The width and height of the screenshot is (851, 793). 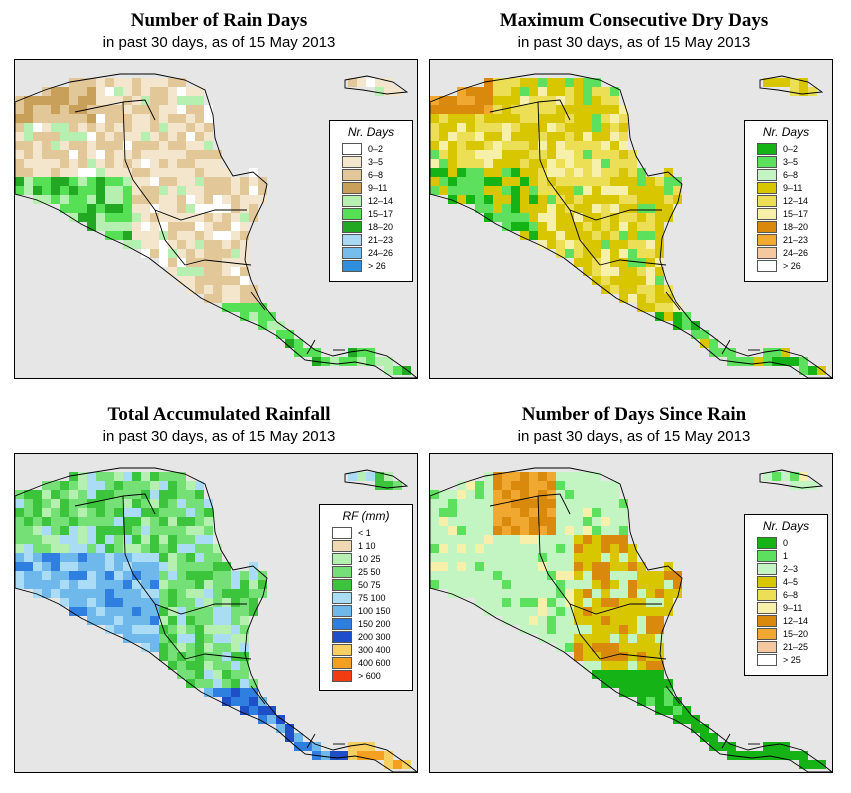 I want to click on legend-label: 21–23, so click(x=381, y=240).